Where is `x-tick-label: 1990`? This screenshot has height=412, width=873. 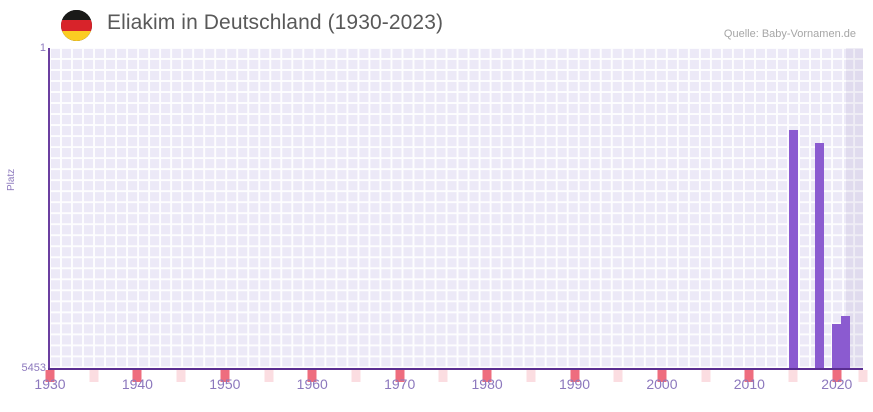
x-tick-label: 1990 is located at coordinates (574, 384).